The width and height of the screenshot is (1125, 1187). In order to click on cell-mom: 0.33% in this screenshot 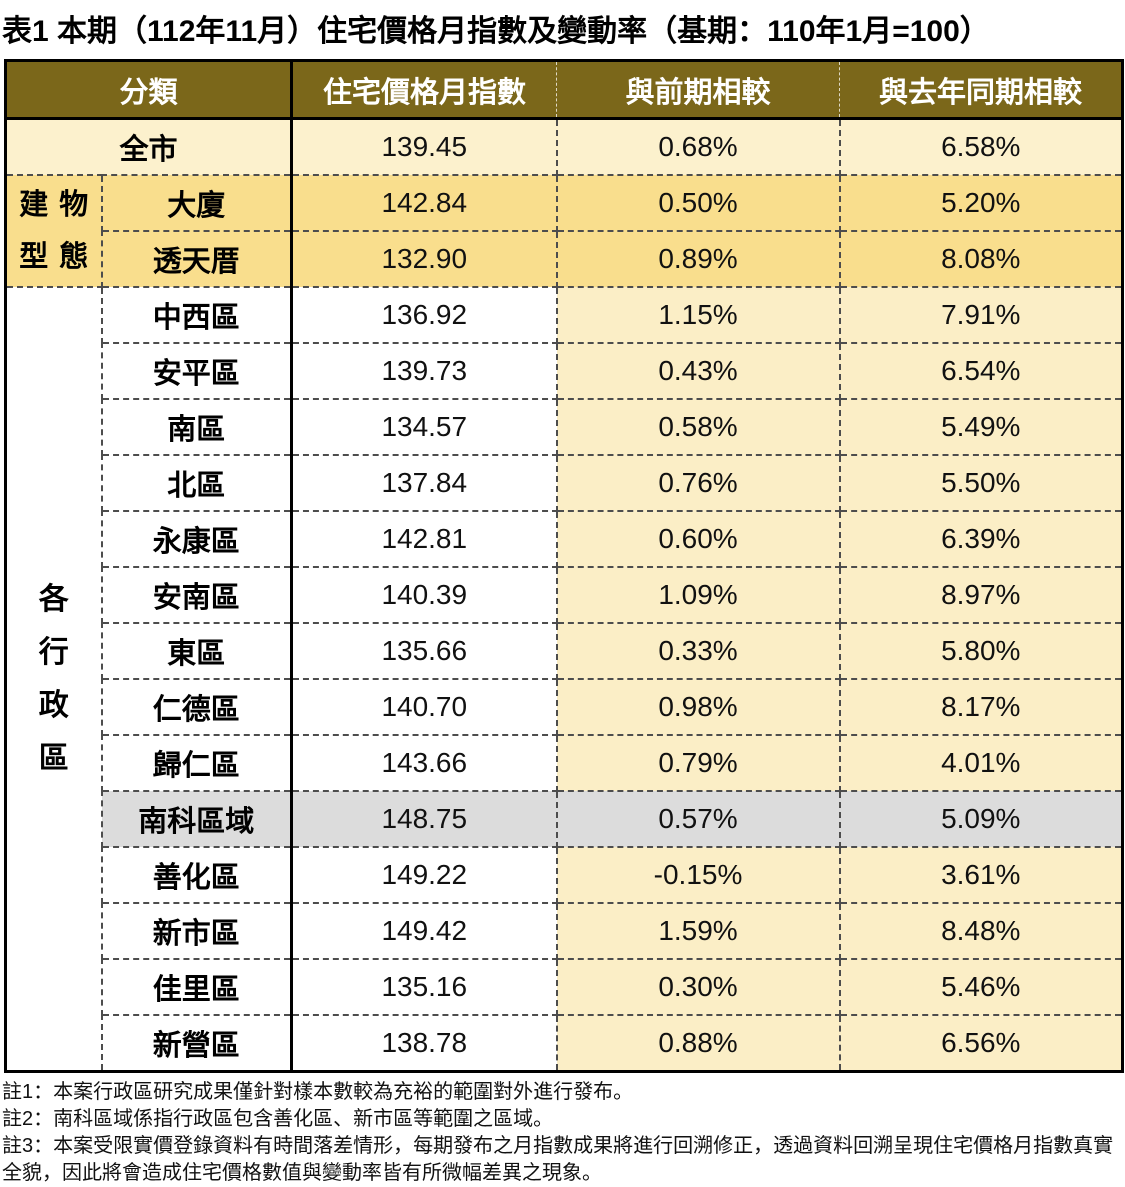, I will do `click(698, 651)`.